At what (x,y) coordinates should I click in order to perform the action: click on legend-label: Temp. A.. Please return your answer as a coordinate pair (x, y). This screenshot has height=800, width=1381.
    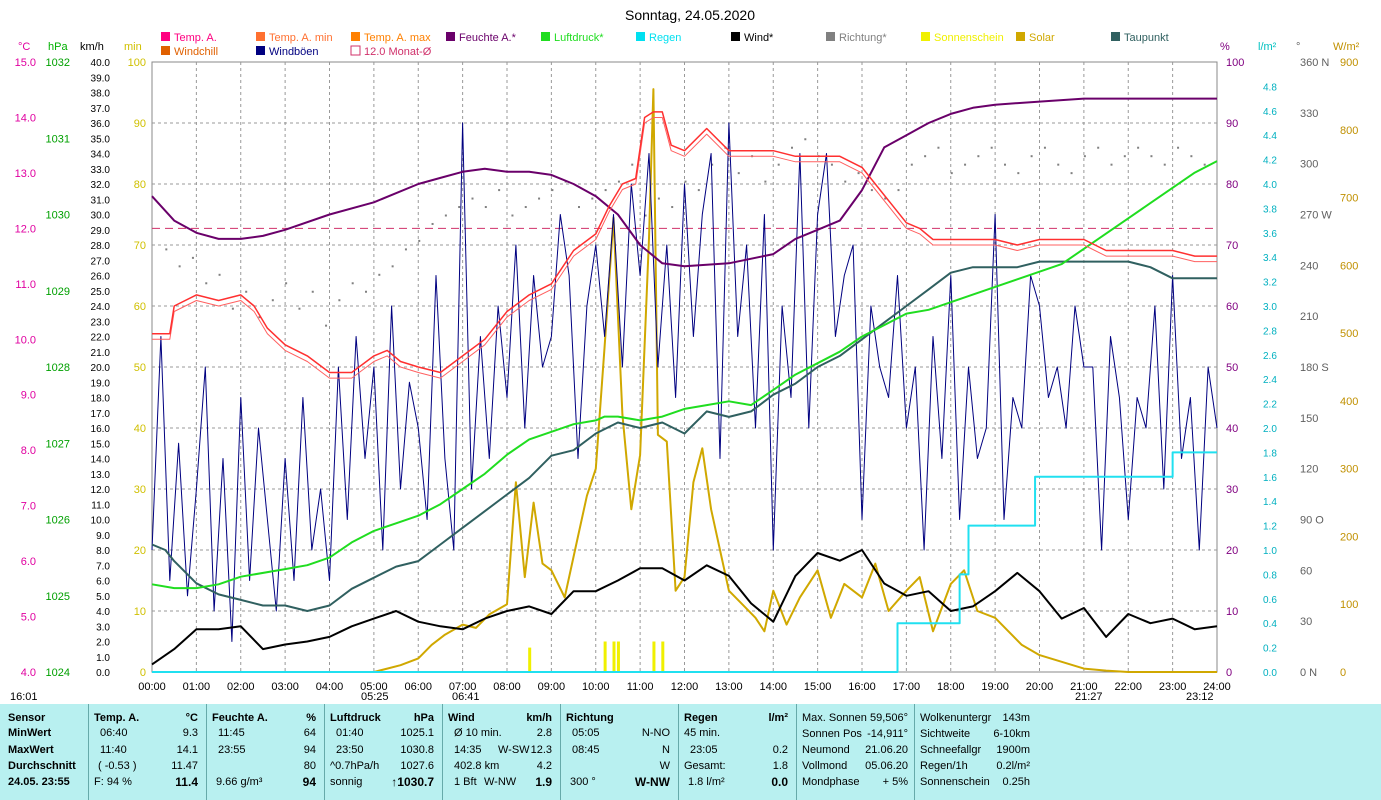
    Looking at the image, I should click on (195, 38).